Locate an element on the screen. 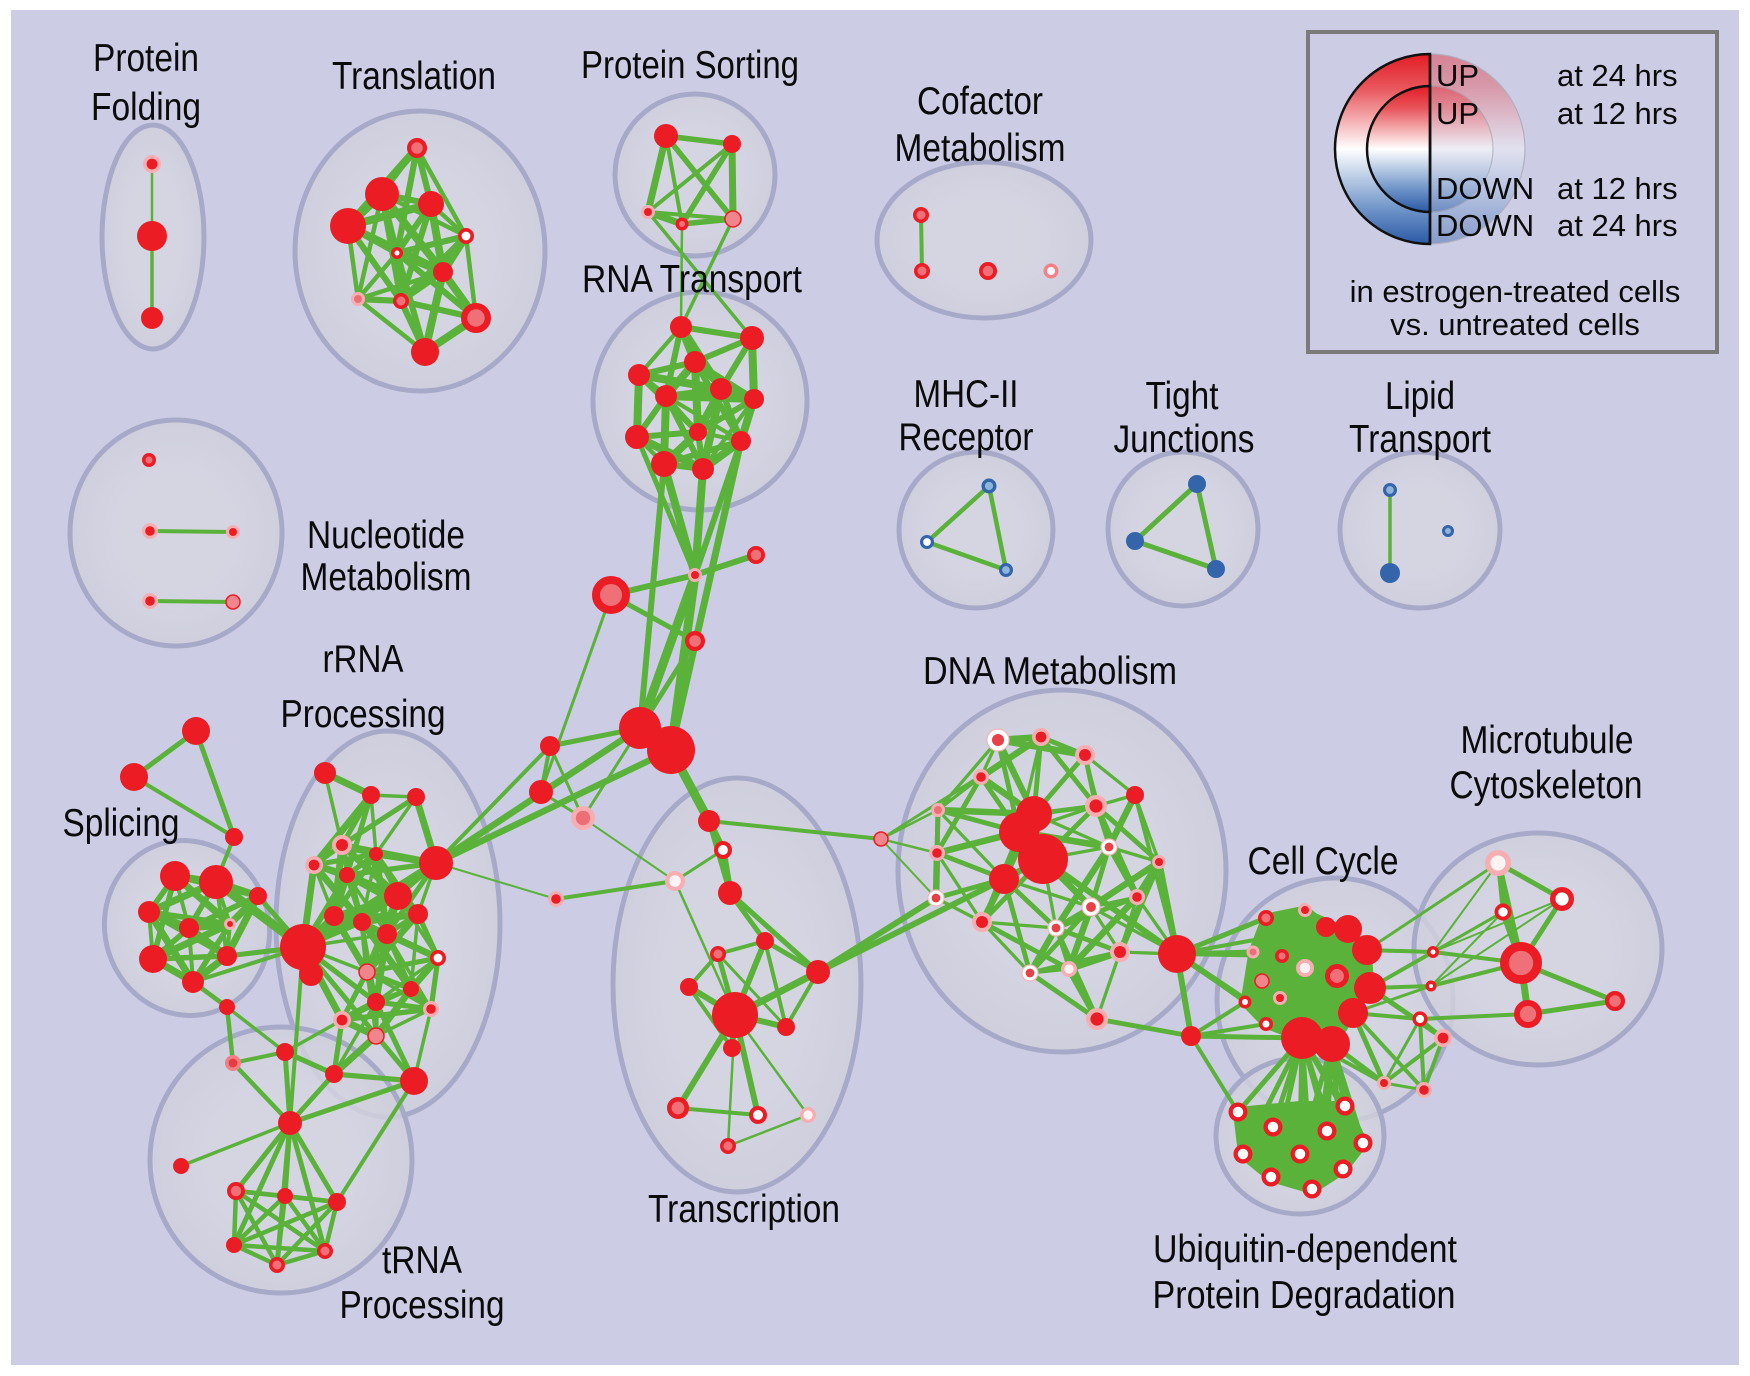 The width and height of the screenshot is (1750, 1376). svg-text: Protein is located at coordinates (146, 58).